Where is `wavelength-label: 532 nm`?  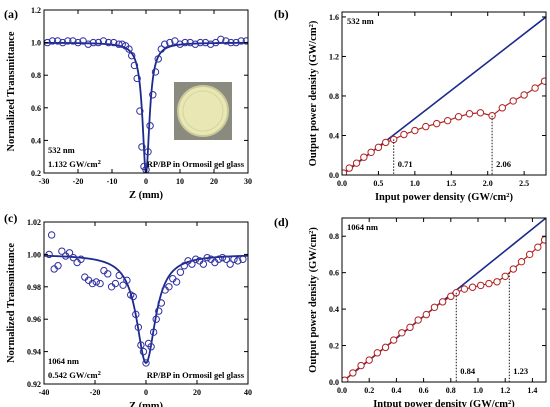 wavelength-label: 532 nm is located at coordinates (61, 150).